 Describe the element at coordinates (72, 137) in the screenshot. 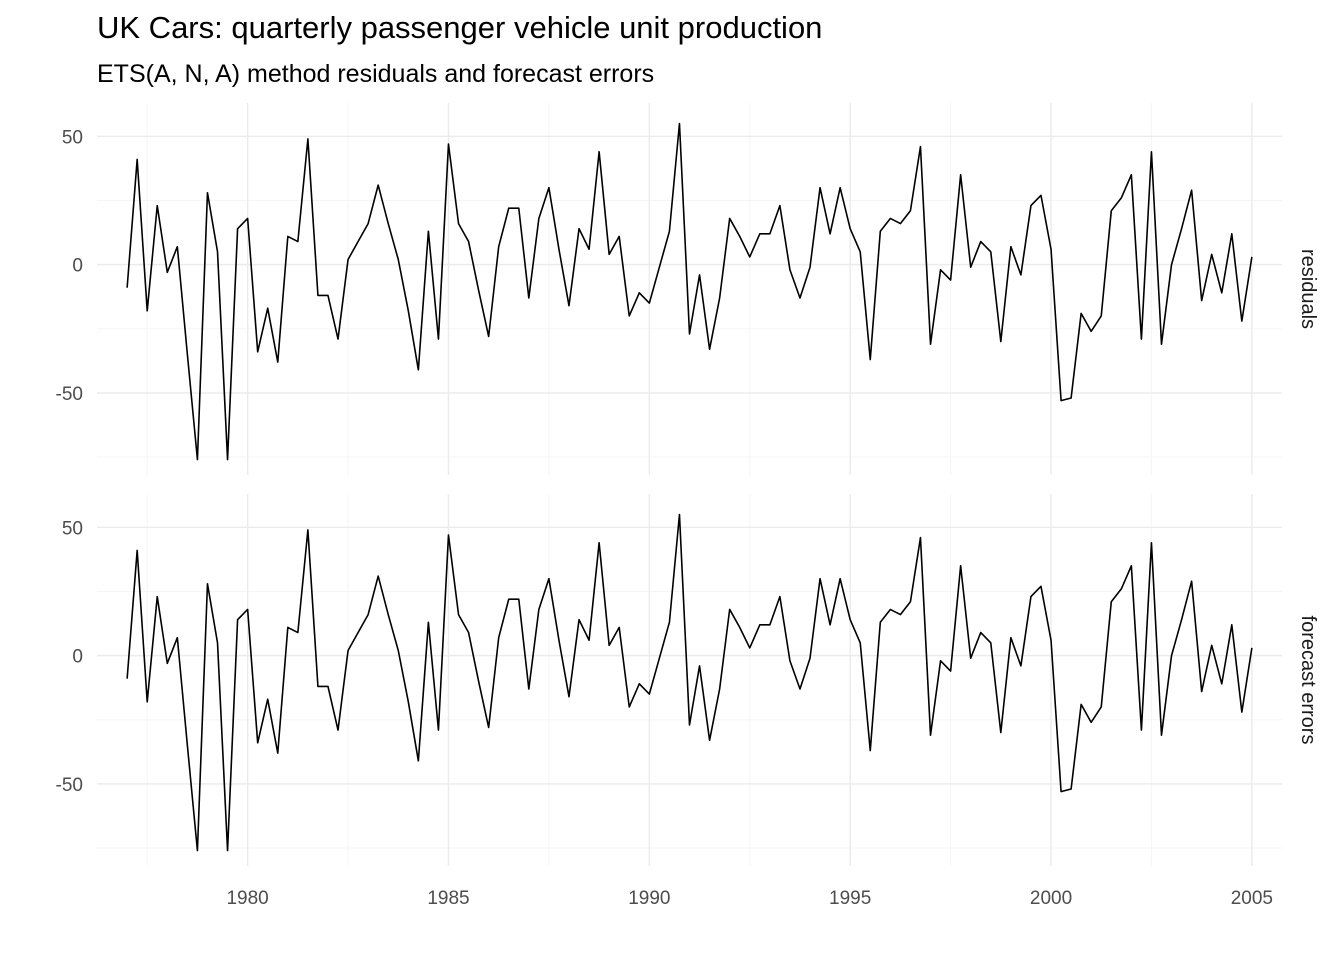

I see `panel-1-y-tick-label: 50` at that location.